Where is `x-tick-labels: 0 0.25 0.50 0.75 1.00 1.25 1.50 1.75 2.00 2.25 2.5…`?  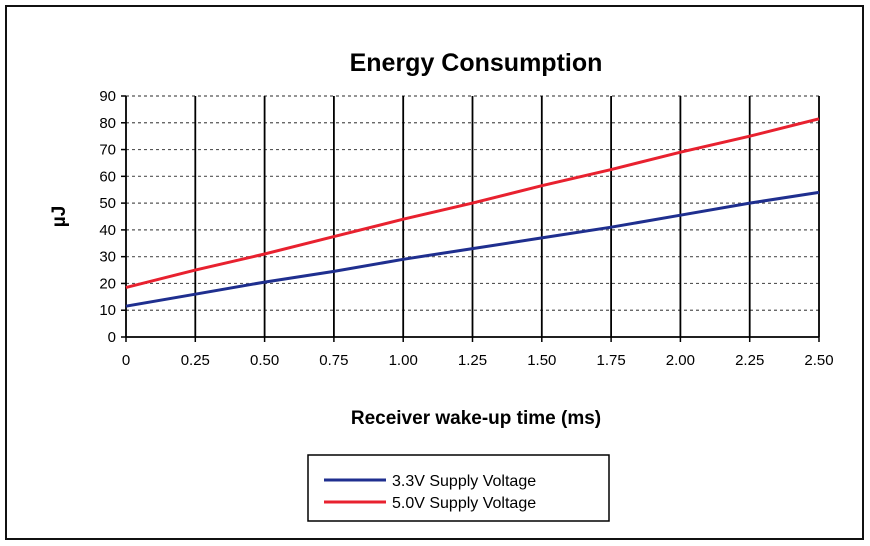
x-tick-labels: 0 0.25 0.50 0.75 1.00 1.25 1.50 1.75 2.00 2.25 2.5… is located at coordinates (478, 353).